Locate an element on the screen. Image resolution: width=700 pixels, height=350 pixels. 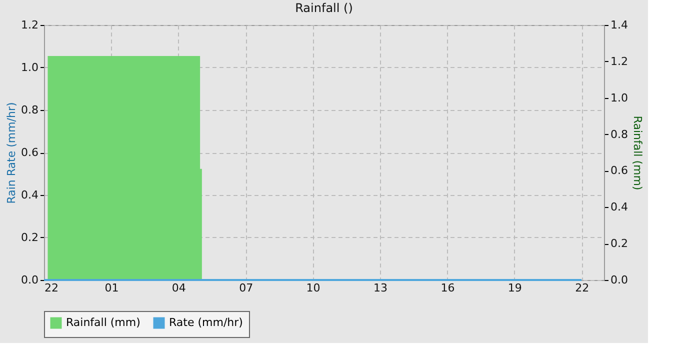
y2-tick-label: 1.0 is located at coordinates (619, 97).